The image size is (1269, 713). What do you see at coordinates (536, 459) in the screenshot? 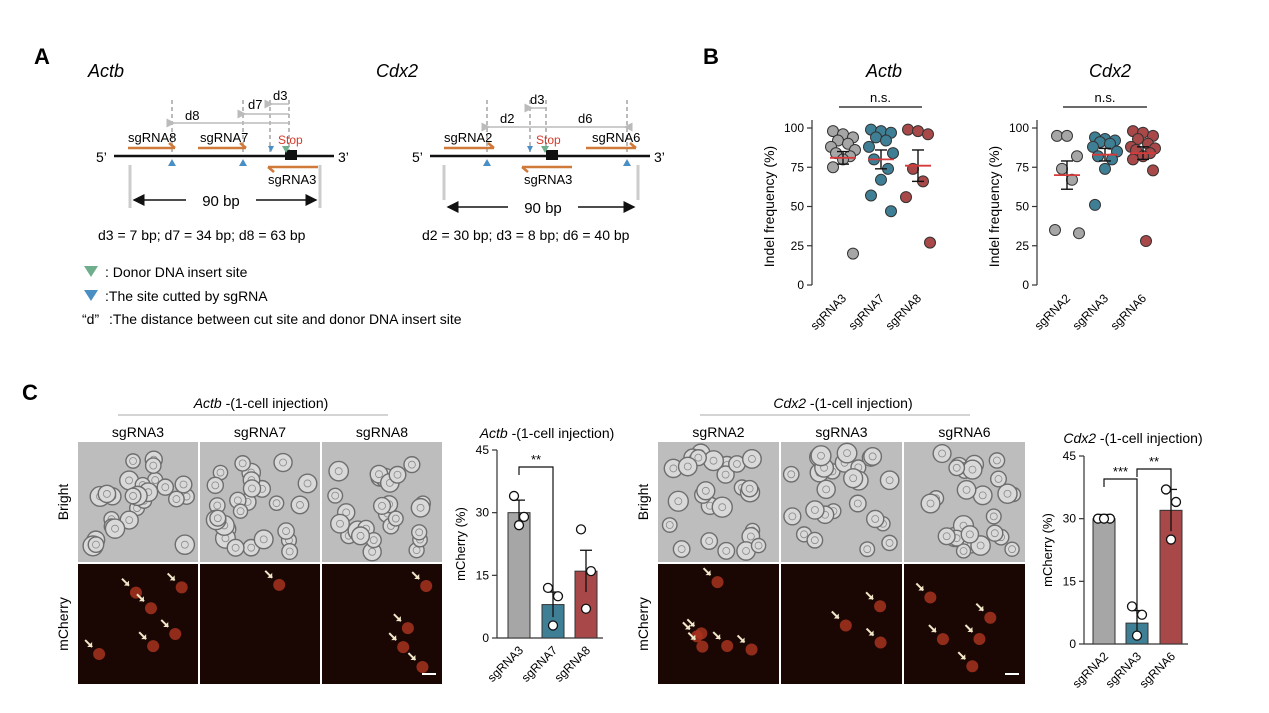
I see `significance-label: **` at bounding box center [536, 459].